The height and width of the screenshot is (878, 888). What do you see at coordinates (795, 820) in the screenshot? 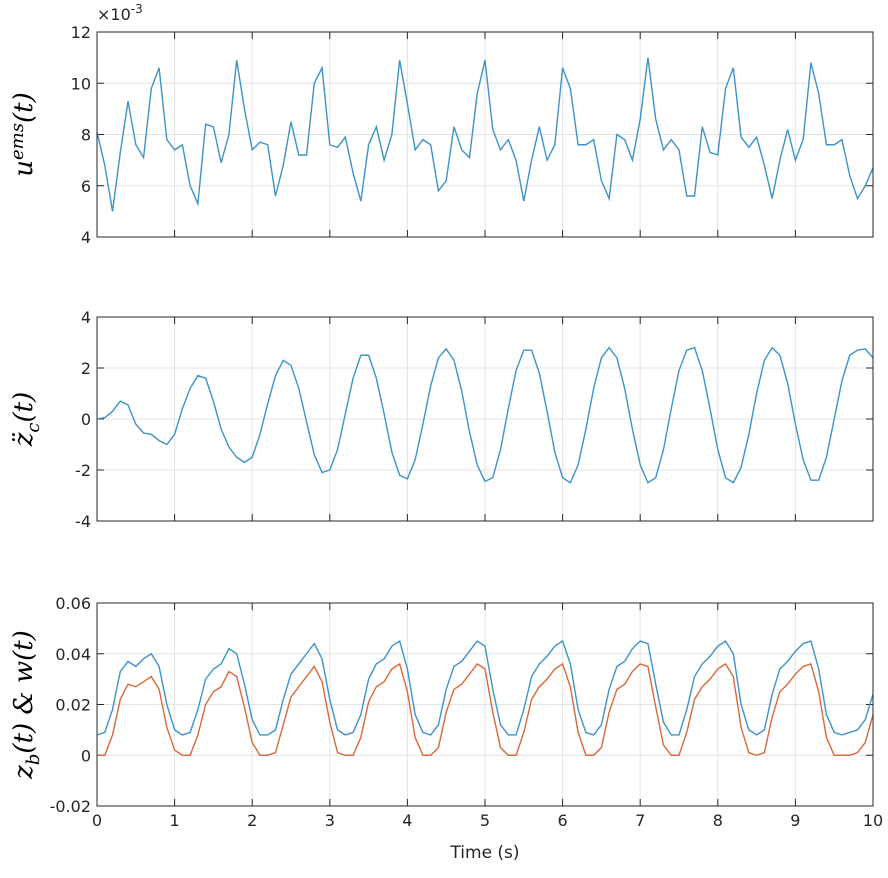
I see `x-tick-label: 9` at bounding box center [795, 820].